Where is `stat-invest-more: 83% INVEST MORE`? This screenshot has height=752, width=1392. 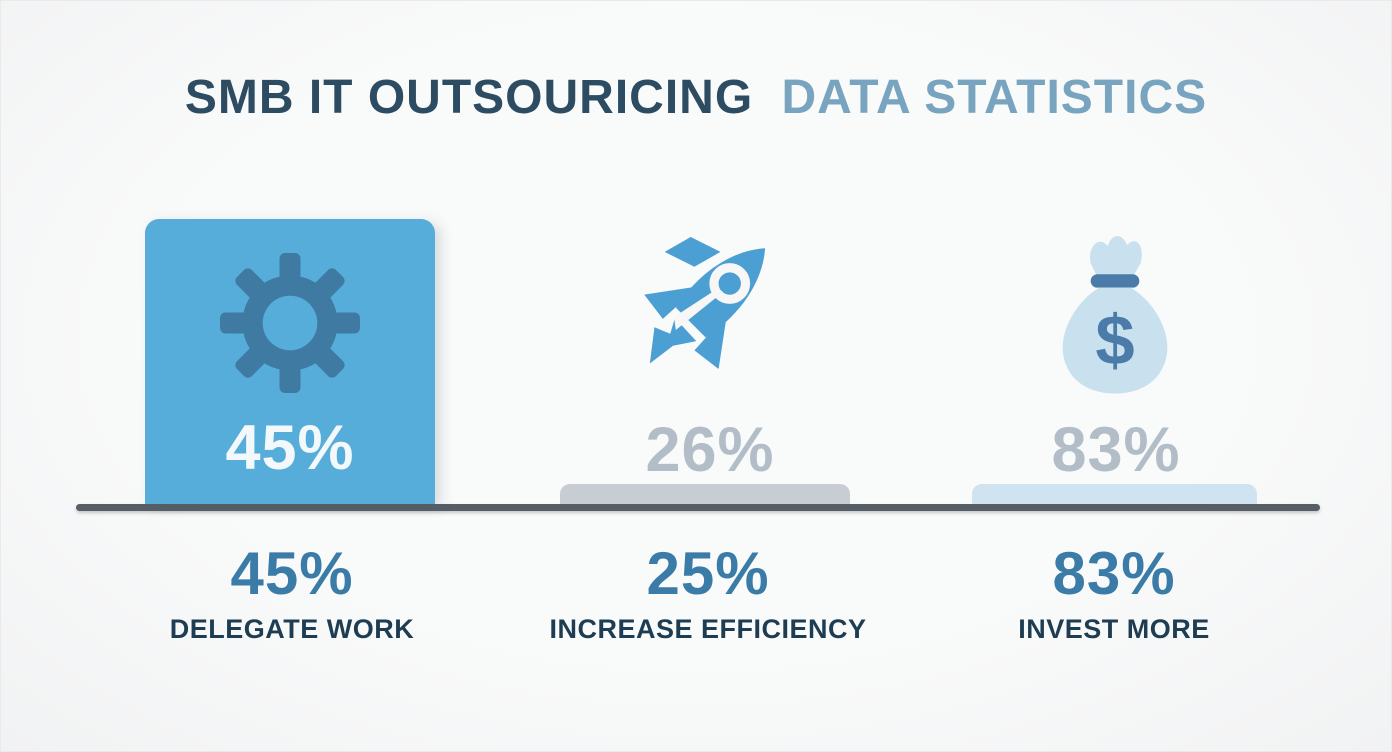 stat-invest-more: 83% INVEST MORE is located at coordinates (1114, 593).